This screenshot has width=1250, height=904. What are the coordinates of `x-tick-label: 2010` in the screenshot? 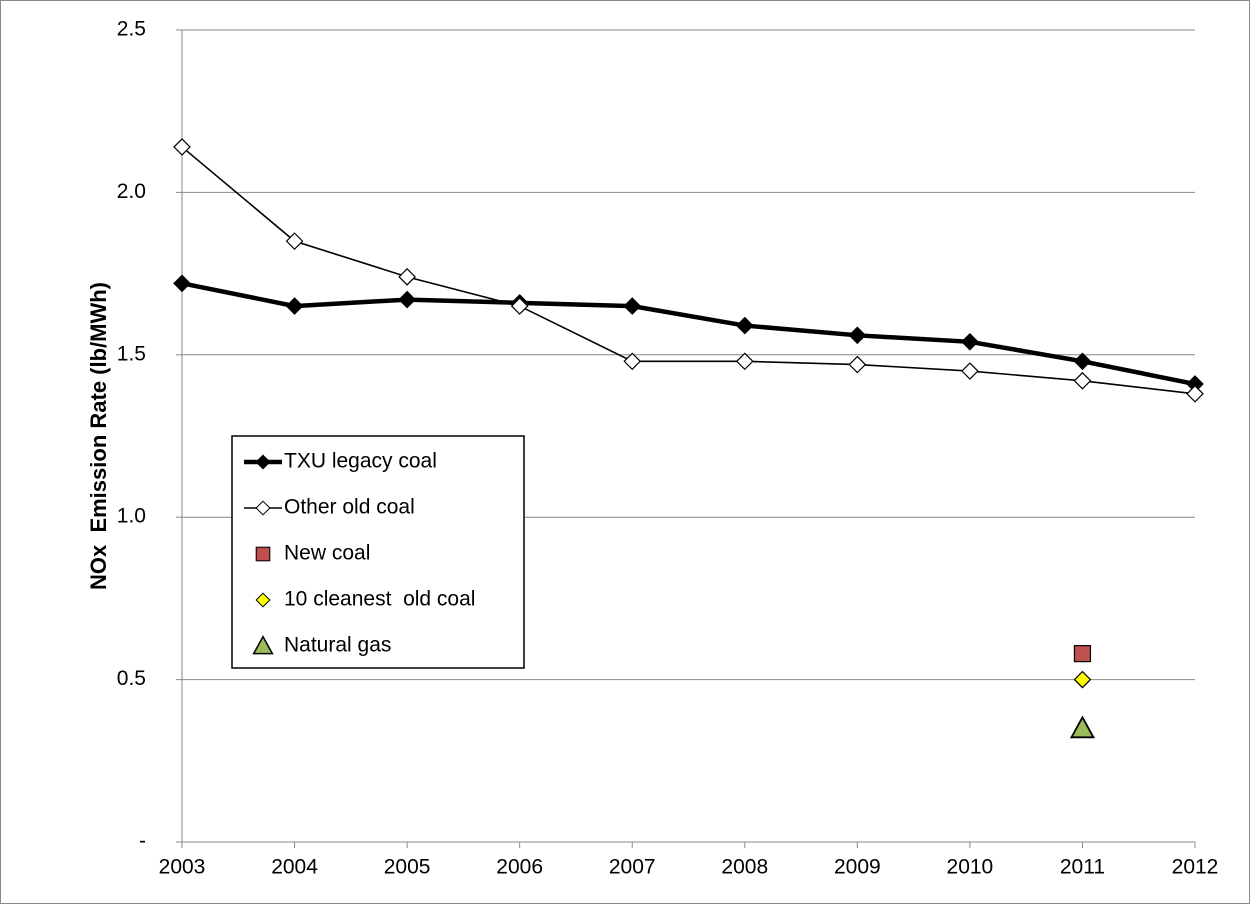 It's located at (970, 867).